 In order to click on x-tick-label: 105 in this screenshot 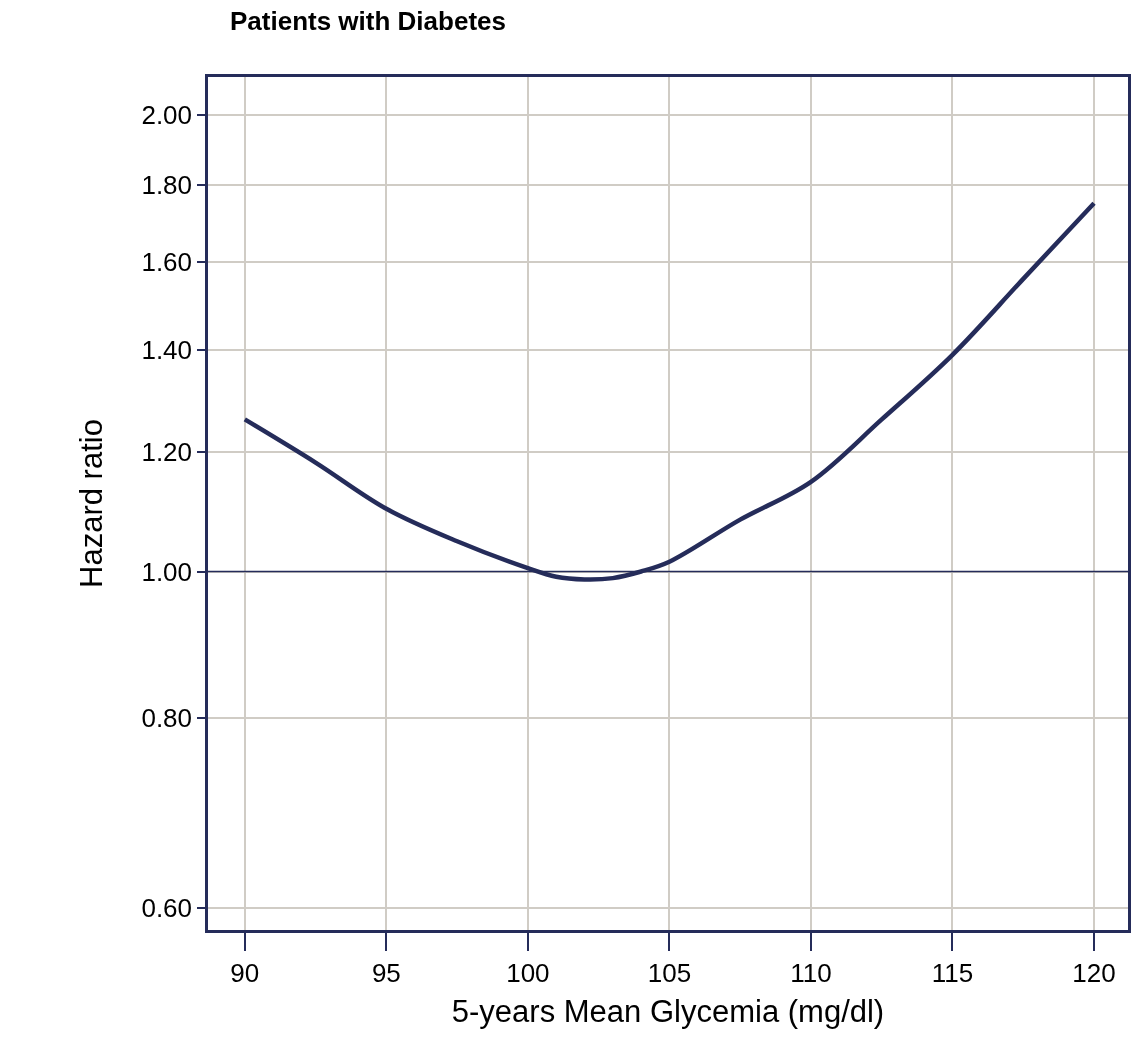, I will do `click(669, 972)`.